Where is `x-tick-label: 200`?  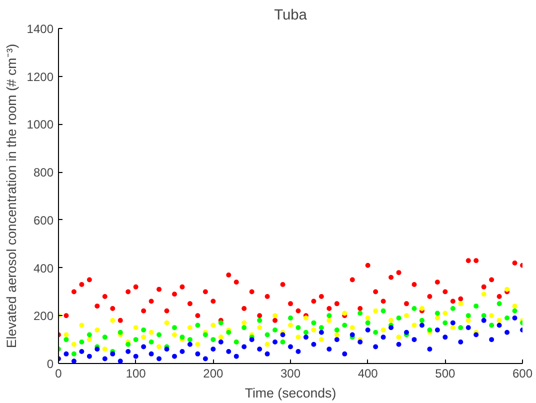
x-tick-label: 200 is located at coordinates (213, 373).